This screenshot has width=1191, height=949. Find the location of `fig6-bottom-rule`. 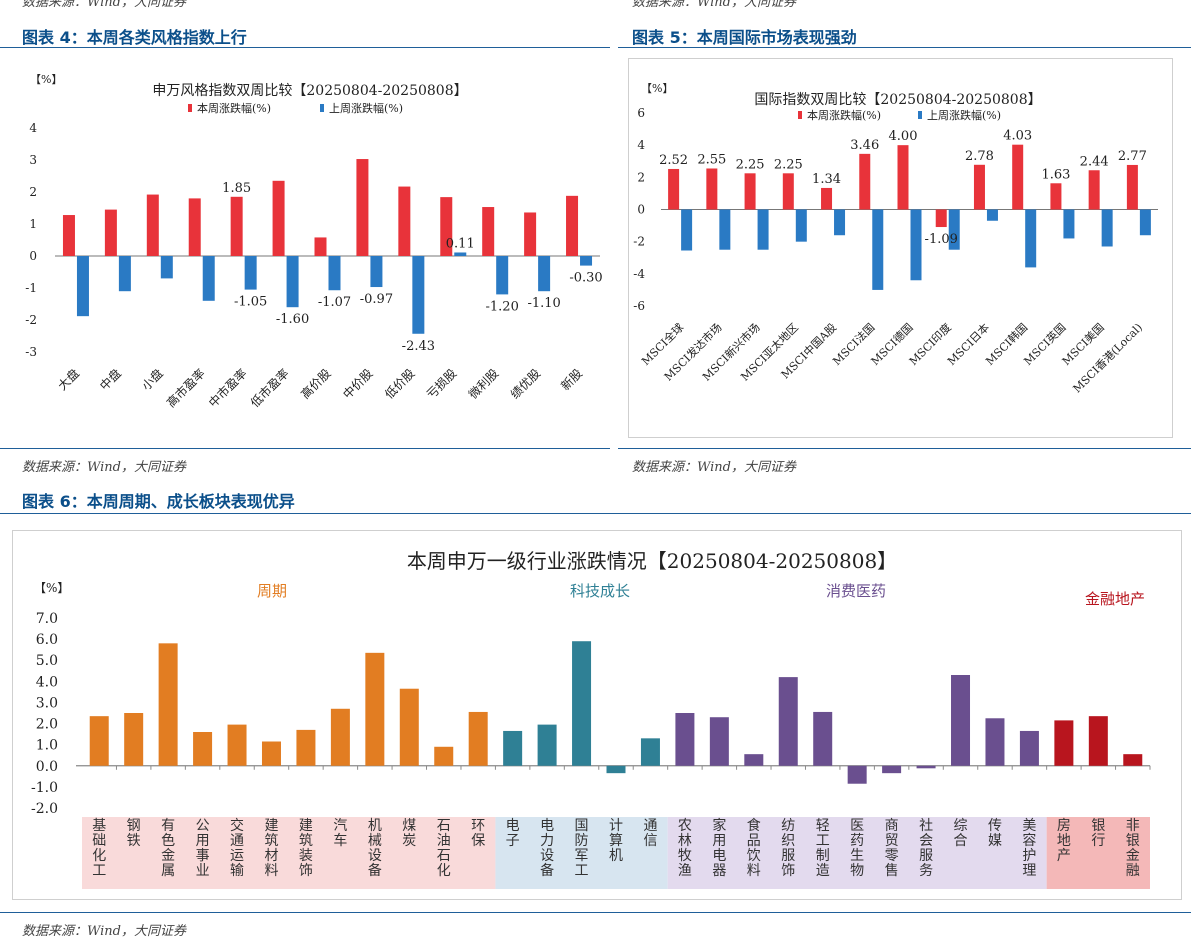

fig6-bottom-rule is located at coordinates (595, 912).